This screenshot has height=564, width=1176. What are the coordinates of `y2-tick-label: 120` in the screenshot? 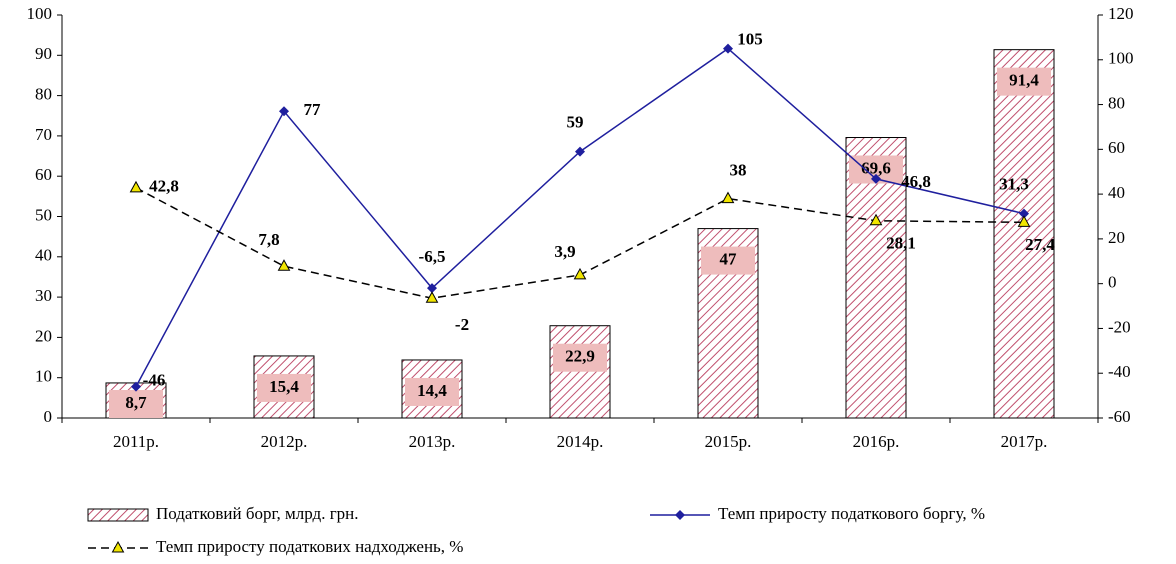 It's located at (1121, 13).